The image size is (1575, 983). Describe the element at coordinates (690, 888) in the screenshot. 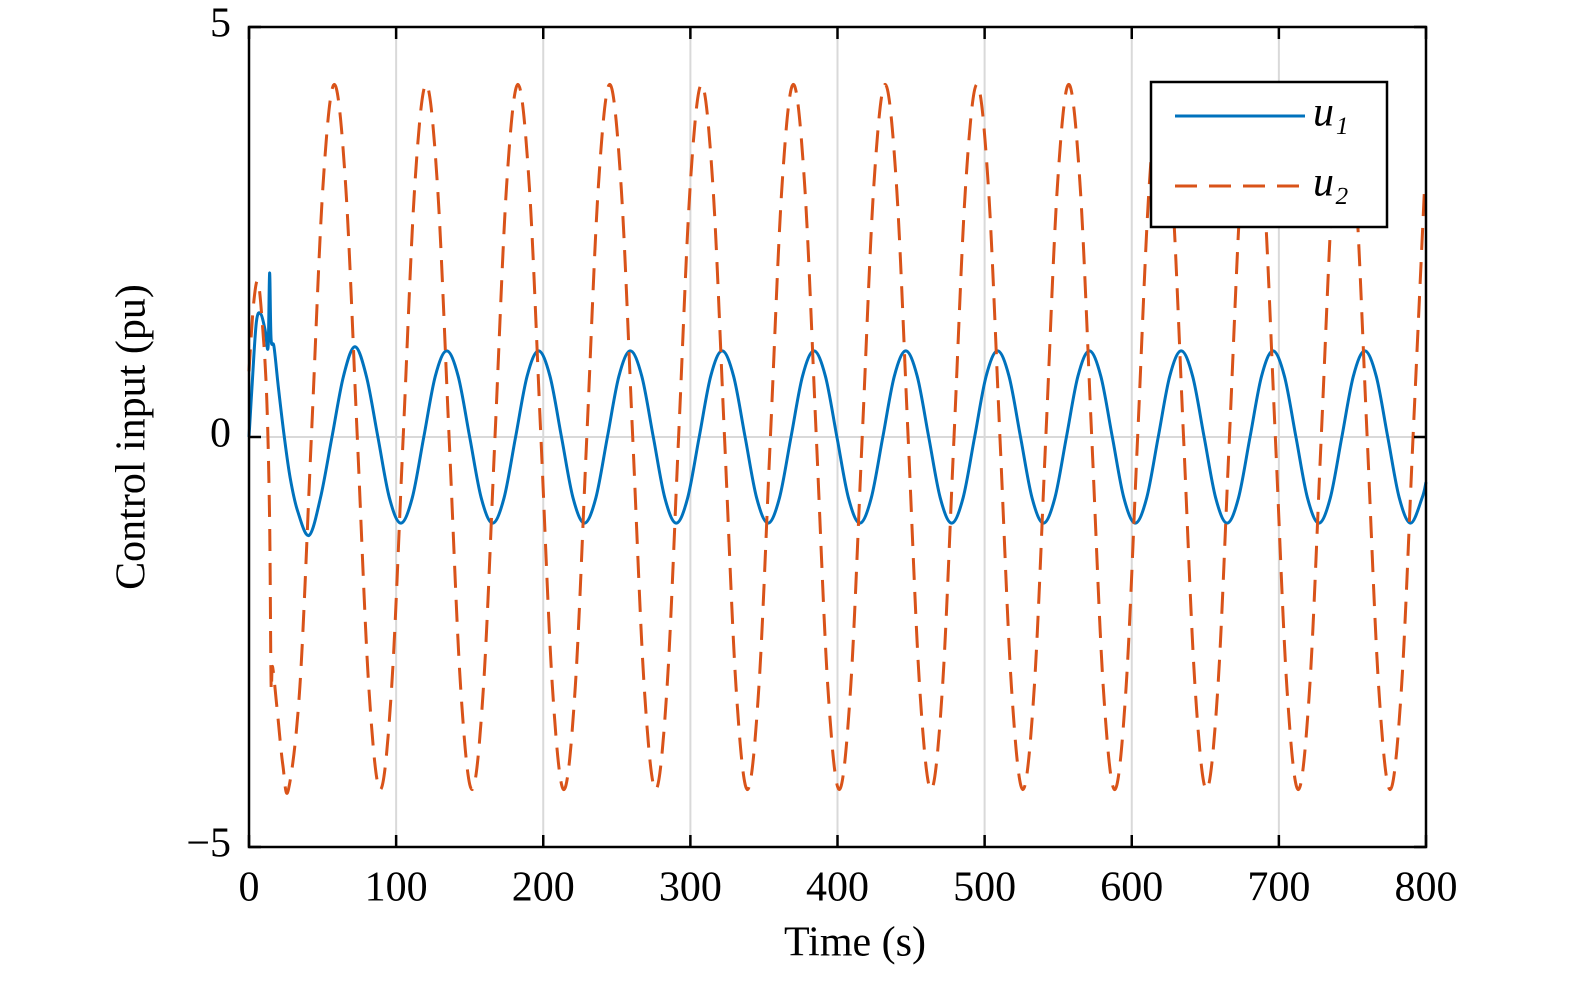

I see `x-tick-label: 300` at that location.